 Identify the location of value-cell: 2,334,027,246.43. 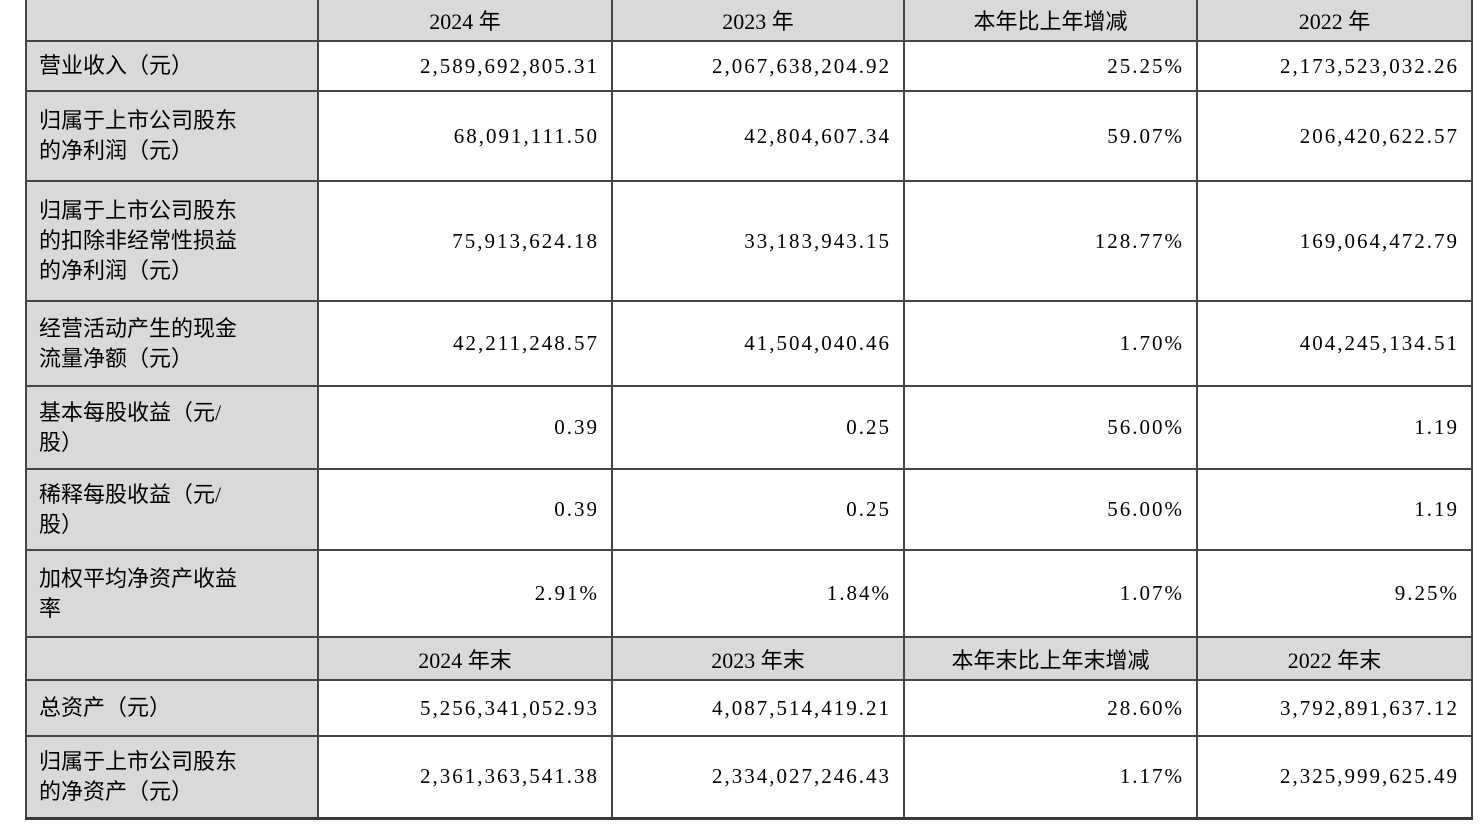
(758, 777).